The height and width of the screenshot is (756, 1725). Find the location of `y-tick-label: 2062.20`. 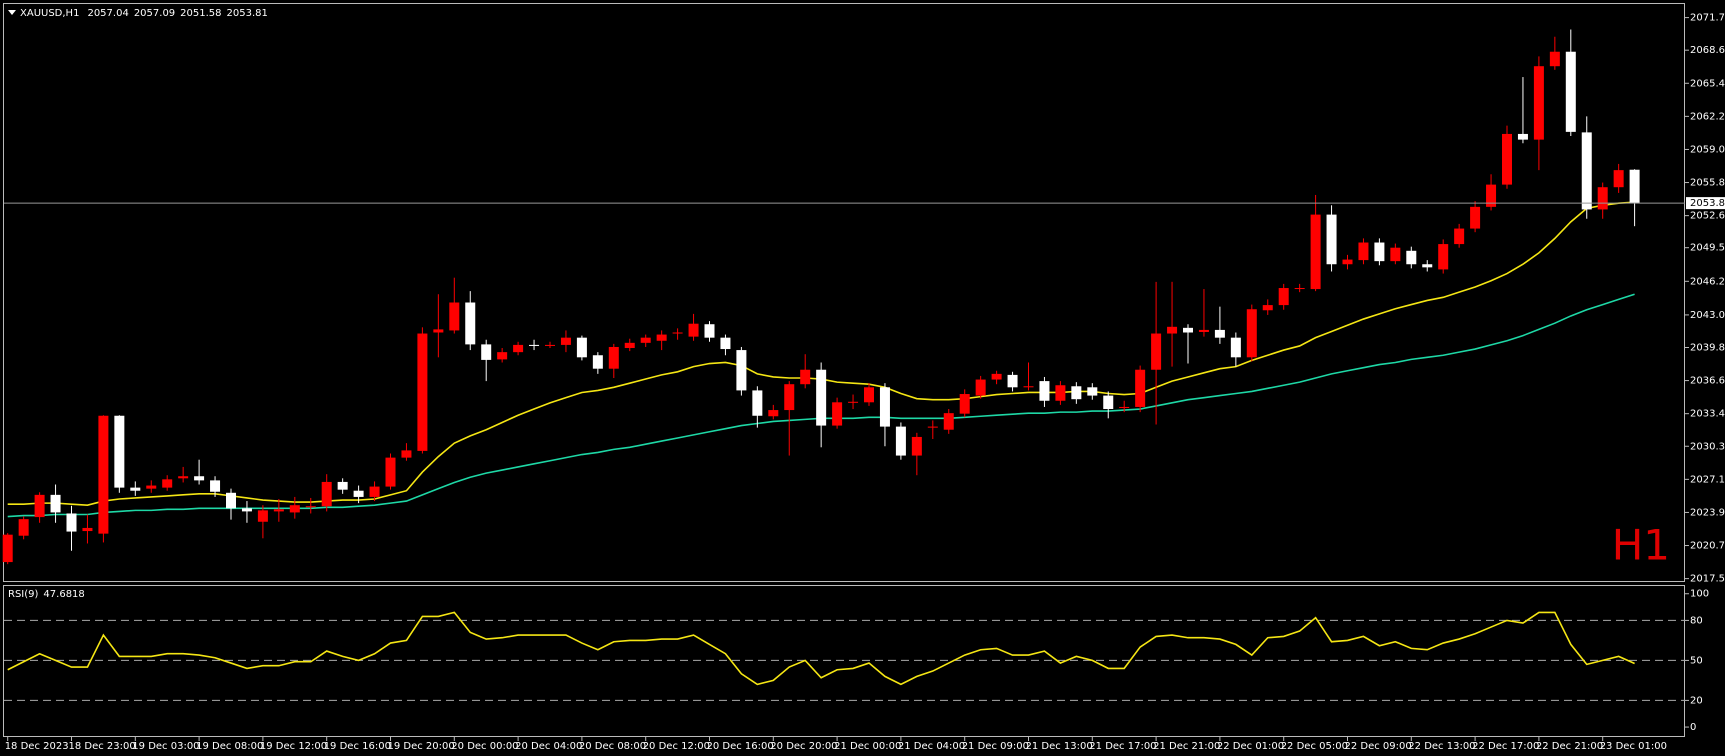

y-tick-label: 2062.20 is located at coordinates (1707, 116).